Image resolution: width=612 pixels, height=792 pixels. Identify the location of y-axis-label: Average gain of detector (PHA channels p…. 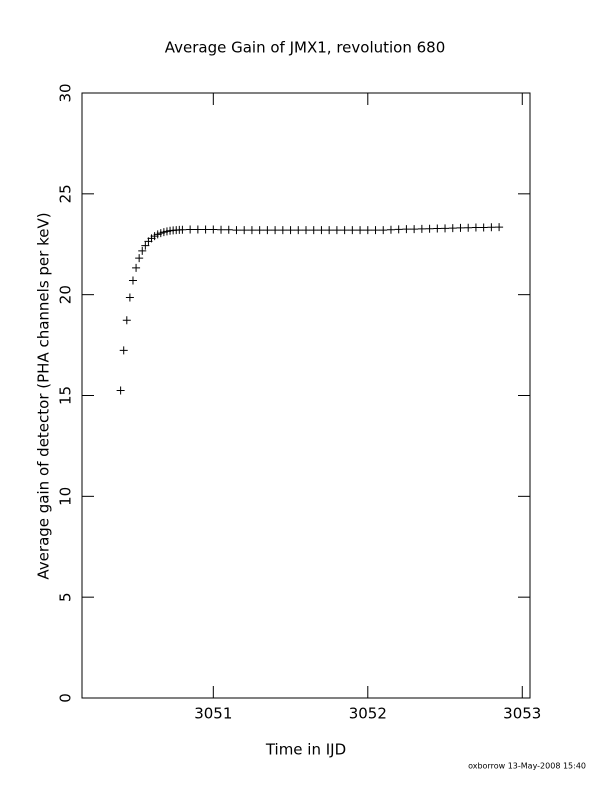
(44, 395).